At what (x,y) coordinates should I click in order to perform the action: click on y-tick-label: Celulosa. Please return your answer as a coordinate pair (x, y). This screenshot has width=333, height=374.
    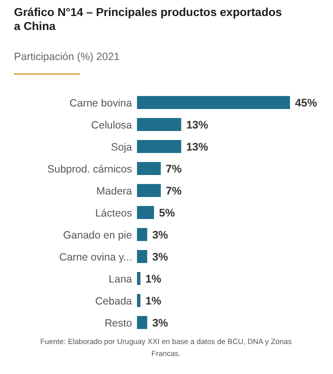
    Looking at the image, I should click on (111, 126).